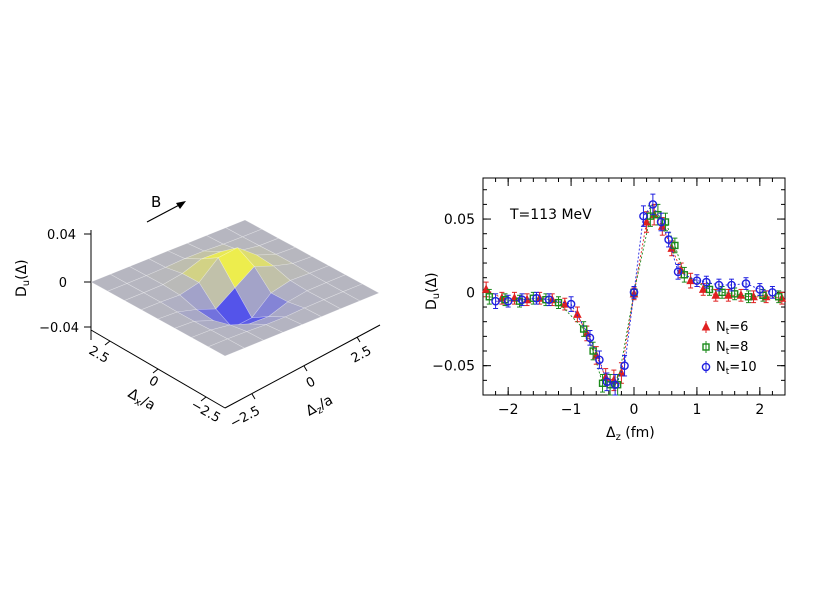 The width and height of the screenshot is (817, 613). I want to click on legend: Nt=6 Nt=8 Nt=10, so click(729, 348).